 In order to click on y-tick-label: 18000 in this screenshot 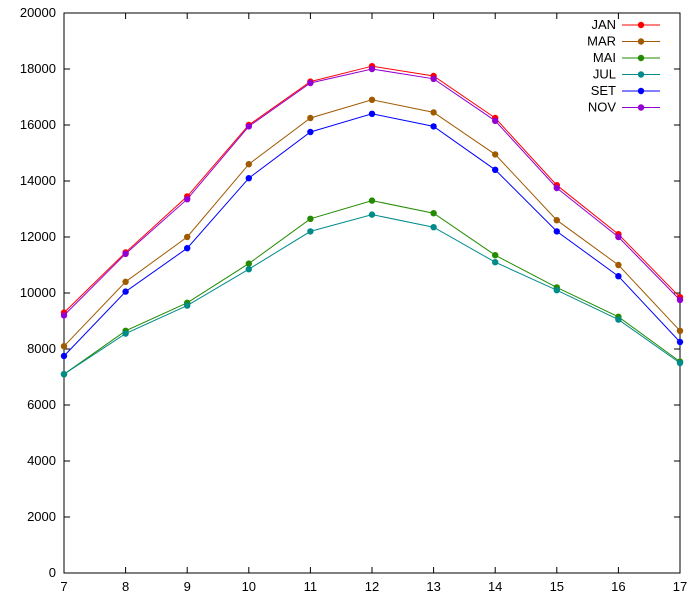, I will do `click(38, 68)`.